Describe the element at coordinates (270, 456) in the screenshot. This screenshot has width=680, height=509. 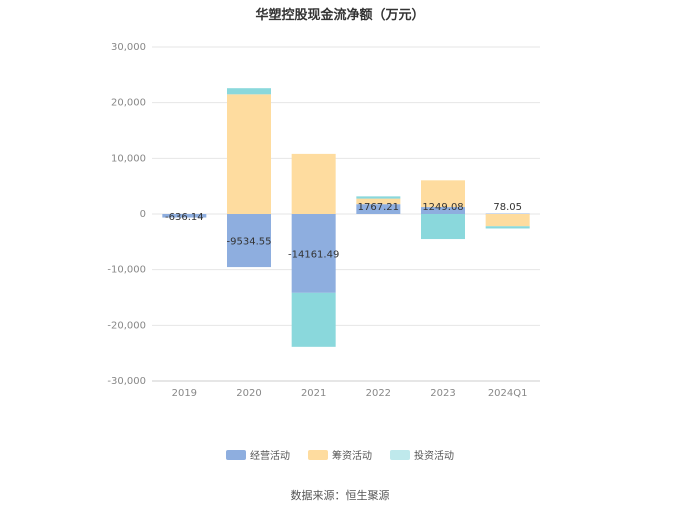
I see `legend-label-operating: 经营活动` at that location.